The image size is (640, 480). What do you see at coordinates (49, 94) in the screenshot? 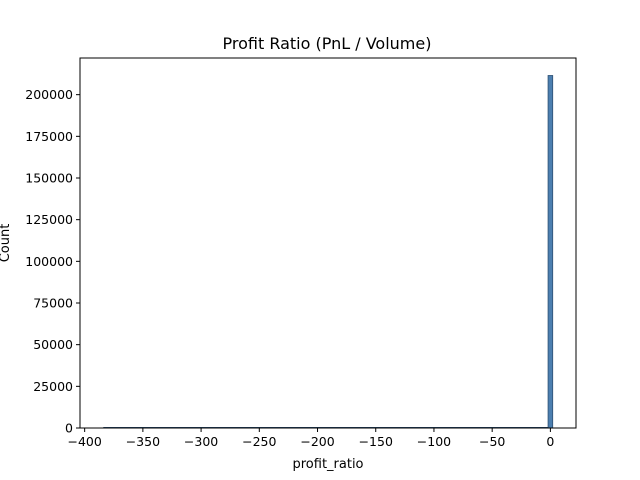
I see `y-tick-label: 200000` at bounding box center [49, 94].